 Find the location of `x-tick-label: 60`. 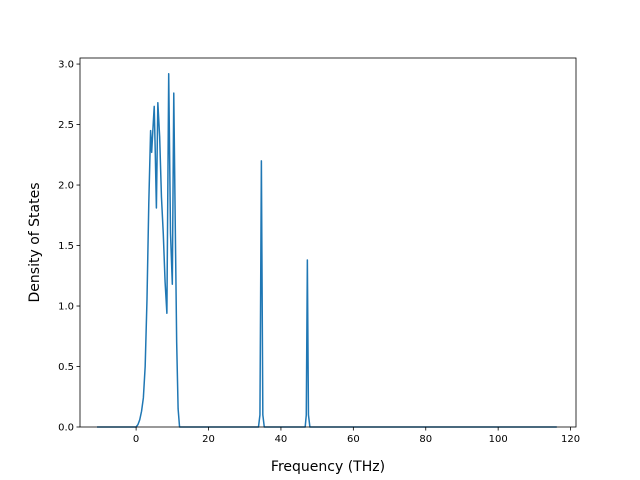

x-tick-label: 60 is located at coordinates (353, 439).